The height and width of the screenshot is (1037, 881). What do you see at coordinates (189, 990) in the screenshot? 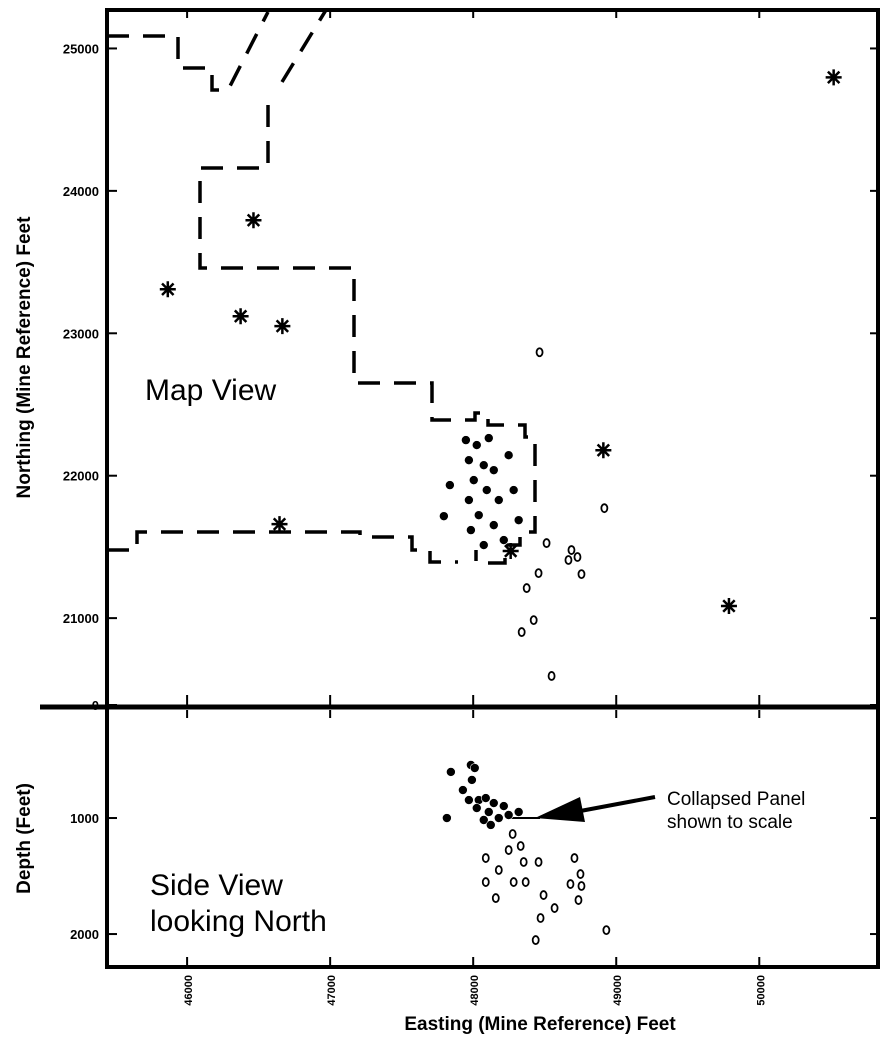
I see `x-tick-label: 46000` at bounding box center [189, 990].